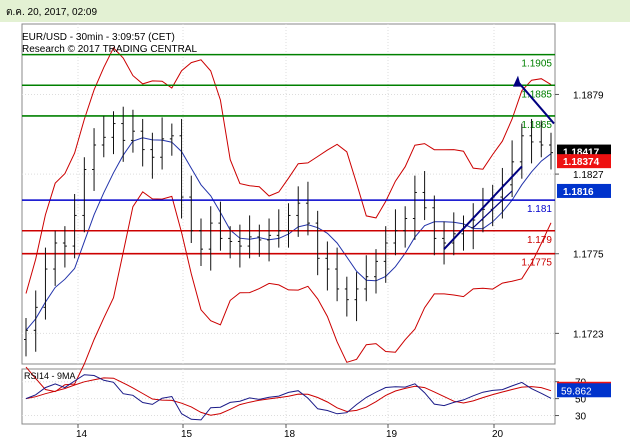 This screenshot has height=446, width=630. What do you see at coordinates (50, 376) in the screenshot?
I see `rsi-label: RSI14 - 9MA` at bounding box center [50, 376].